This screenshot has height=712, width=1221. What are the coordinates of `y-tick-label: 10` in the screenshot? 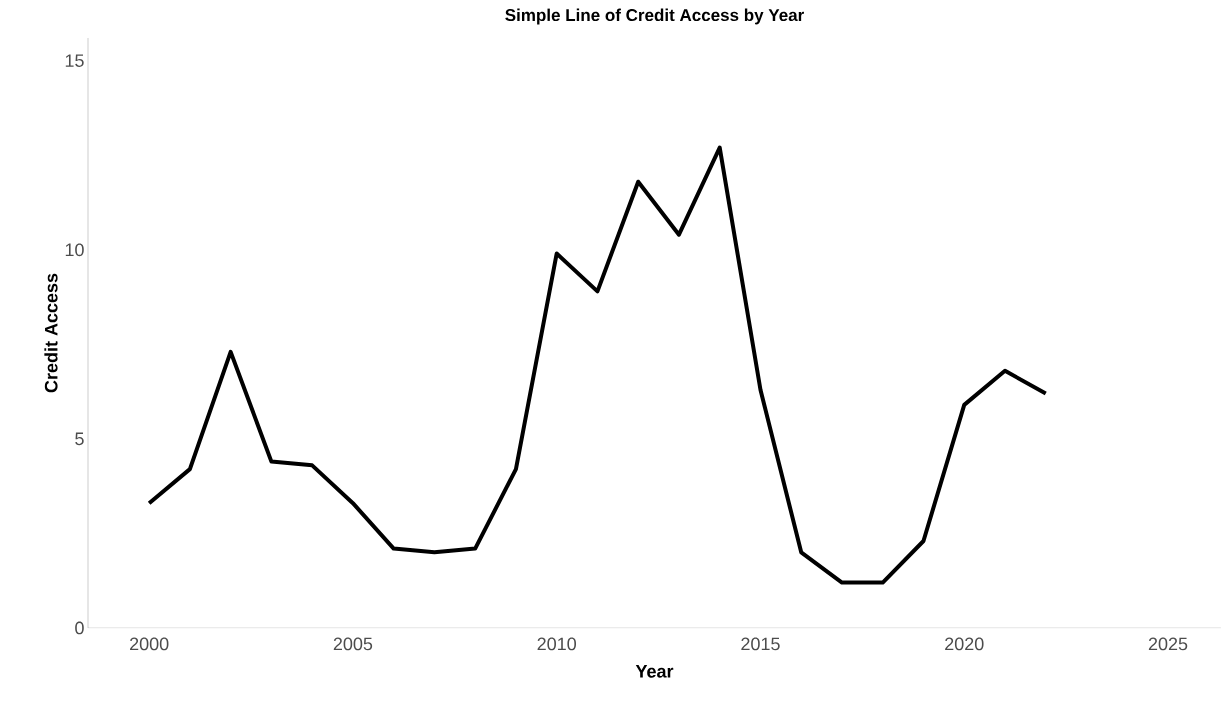 It's located at (74, 250).